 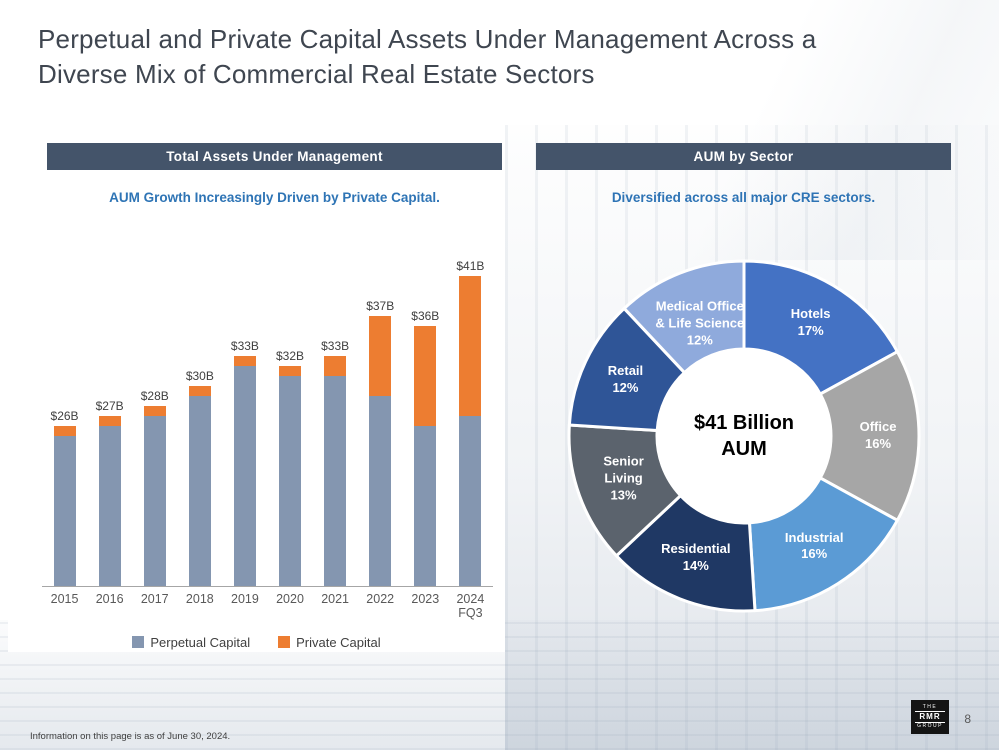 I want to click on x-axis-label: 2015, so click(x=64, y=599).